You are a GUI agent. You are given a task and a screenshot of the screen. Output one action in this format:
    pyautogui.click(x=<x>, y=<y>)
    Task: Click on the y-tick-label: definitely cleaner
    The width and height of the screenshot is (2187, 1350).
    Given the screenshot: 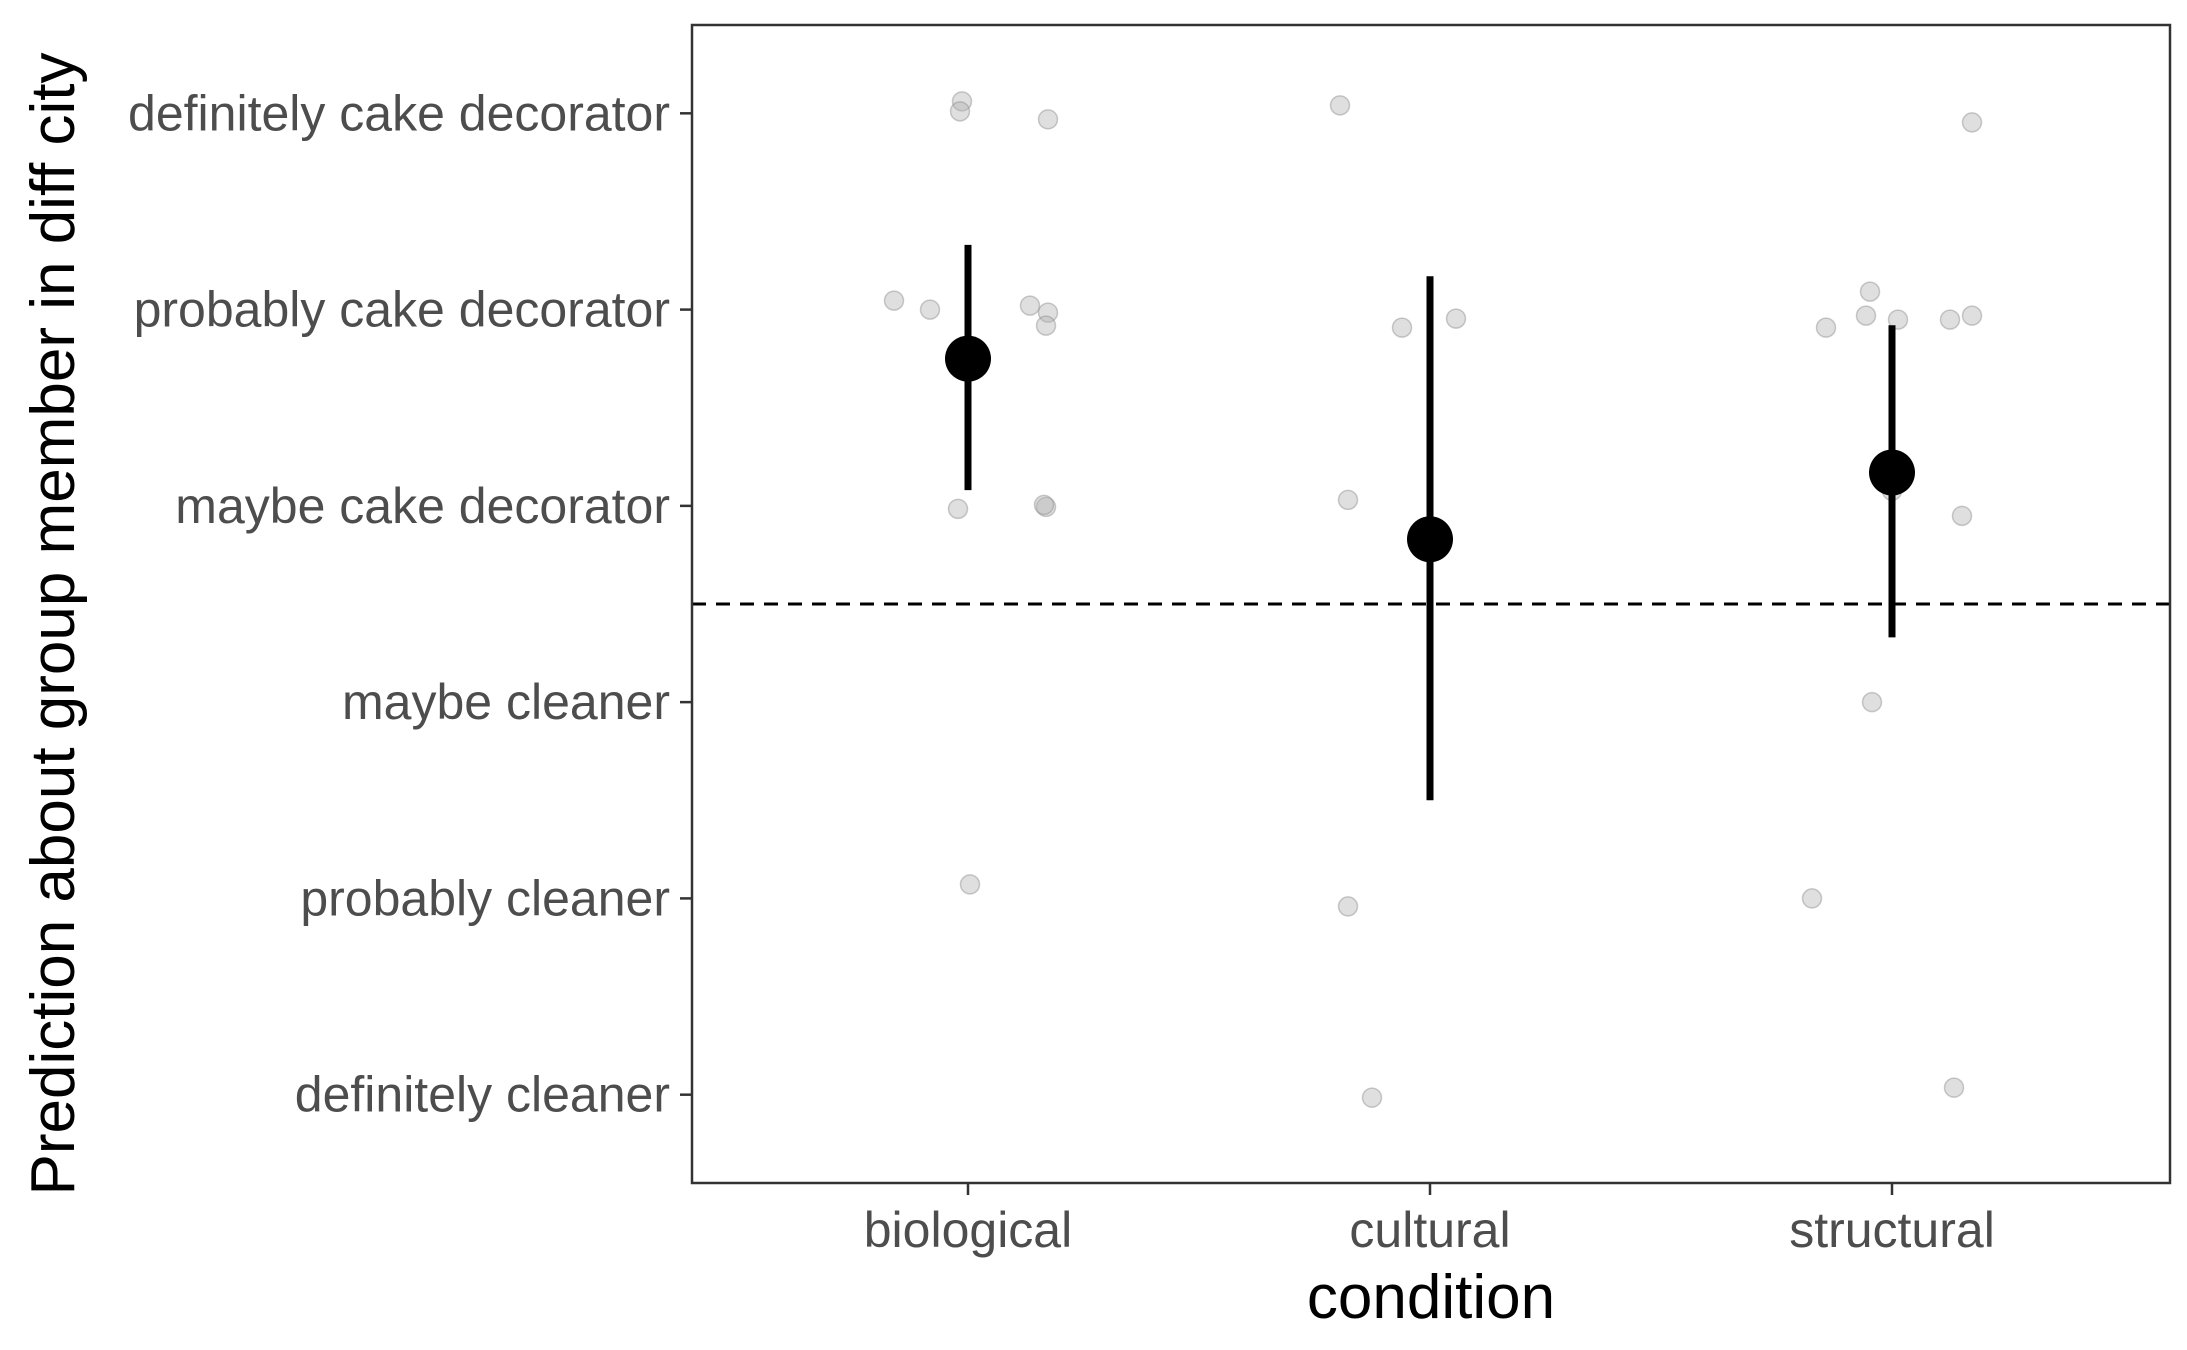 What is the action you would take?
    pyautogui.click(x=482, y=1095)
    